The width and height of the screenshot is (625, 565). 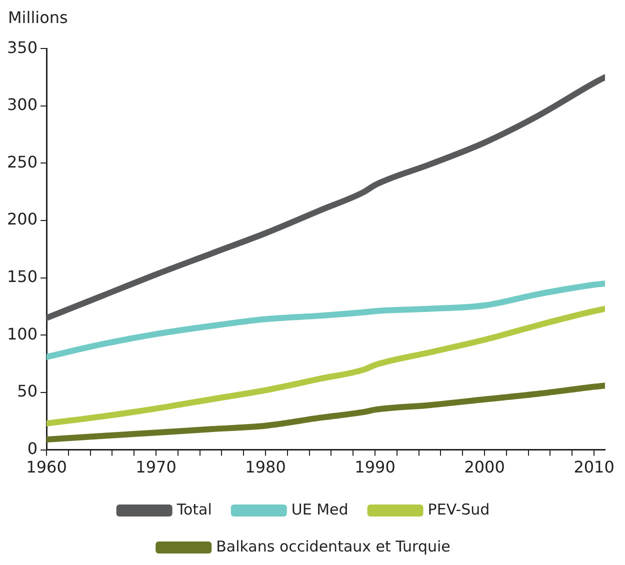 What do you see at coordinates (27, 391) in the screenshot?
I see `y-tick-label: 50` at bounding box center [27, 391].